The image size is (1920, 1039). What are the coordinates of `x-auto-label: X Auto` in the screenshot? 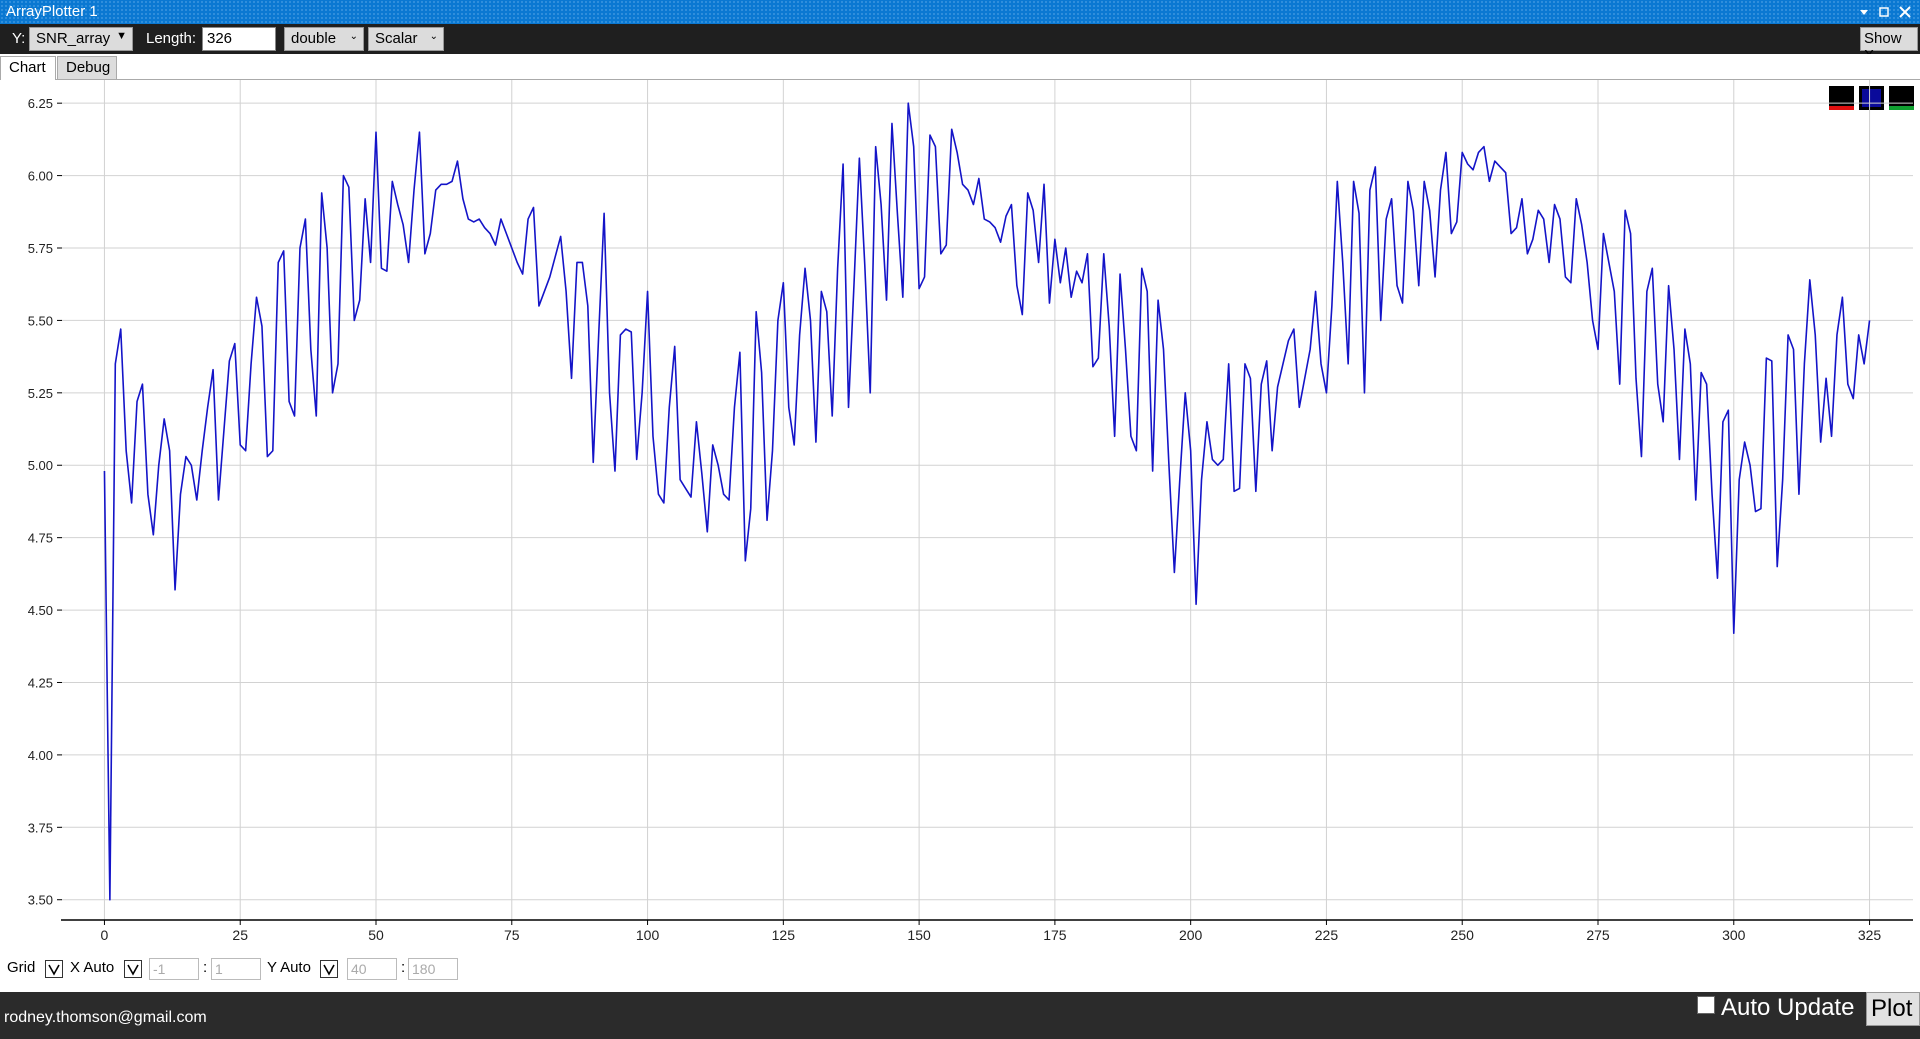 It's located at (92, 967).